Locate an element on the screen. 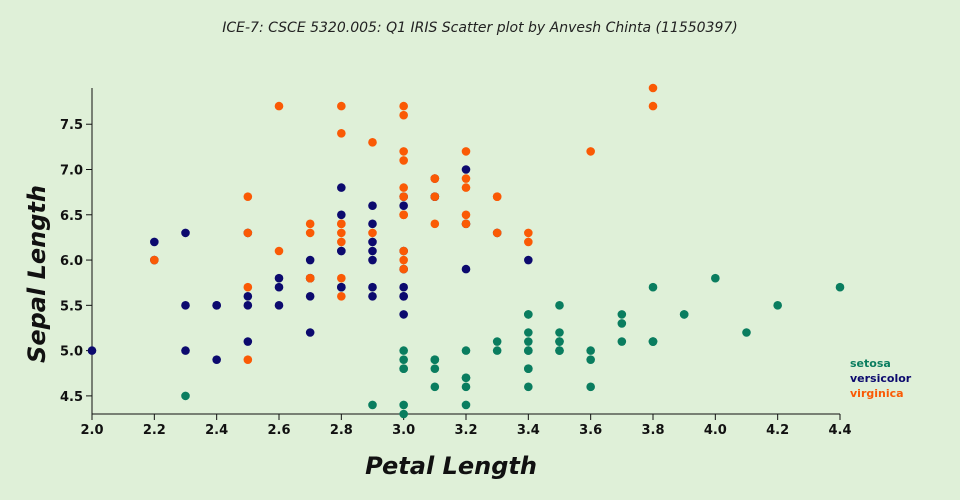 The height and width of the screenshot is (500, 960). legend-item-versicolor: versicolor is located at coordinates (881, 378).